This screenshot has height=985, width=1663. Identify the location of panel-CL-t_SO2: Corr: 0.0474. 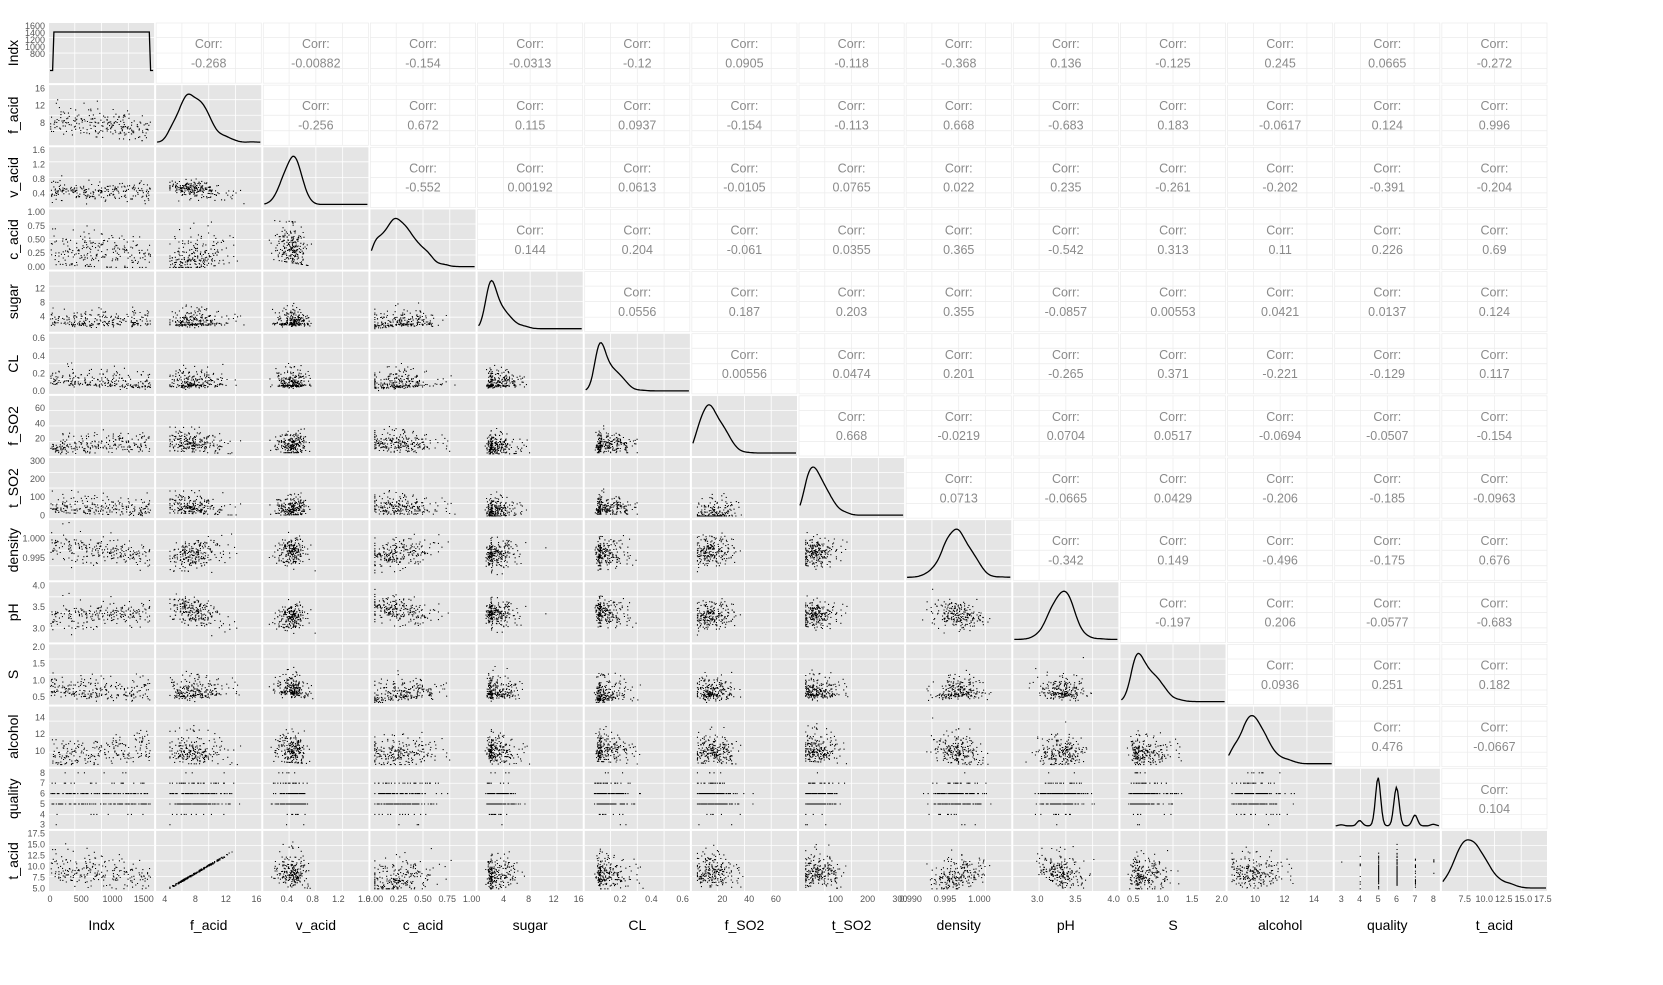
(851, 364).